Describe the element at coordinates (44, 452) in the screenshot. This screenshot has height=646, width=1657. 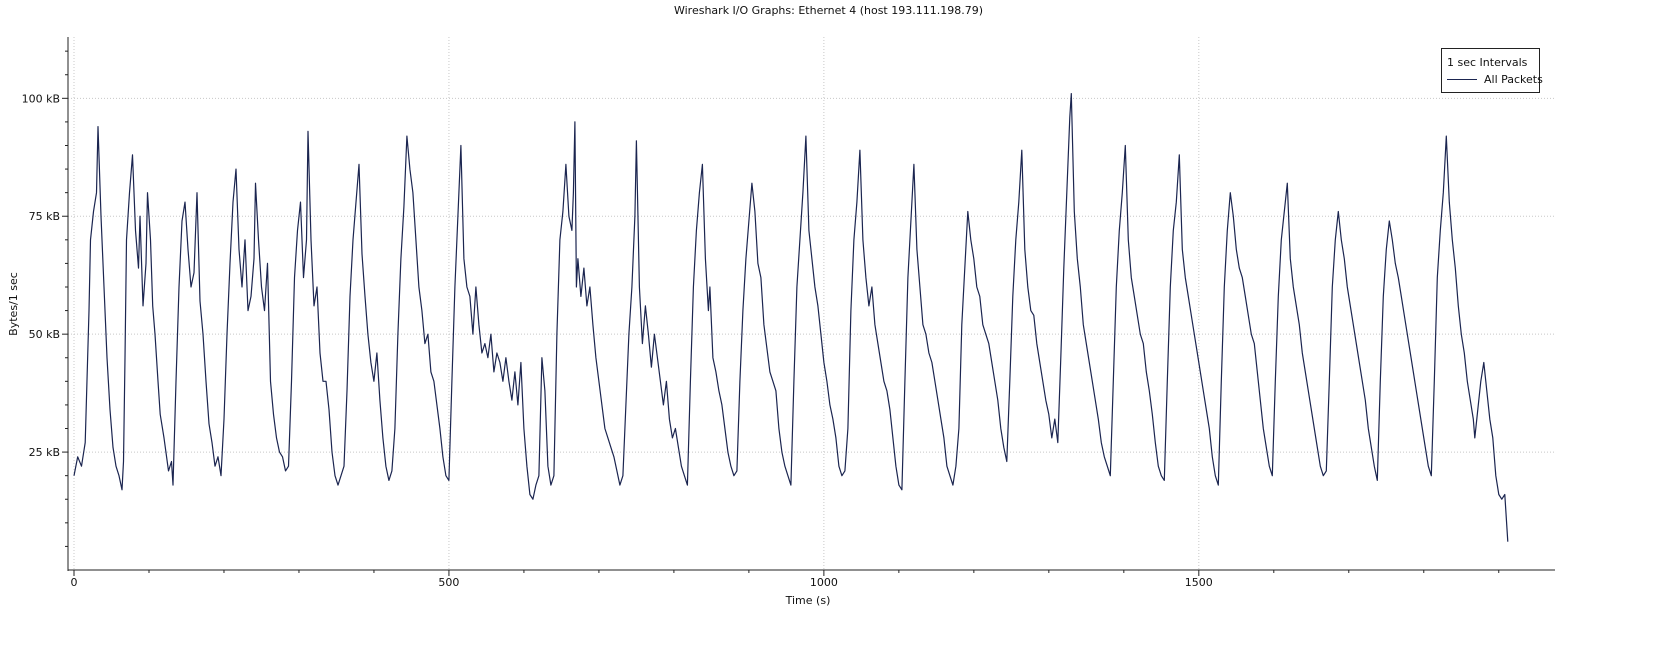
I see `y-tick-label: 25 kB` at that location.